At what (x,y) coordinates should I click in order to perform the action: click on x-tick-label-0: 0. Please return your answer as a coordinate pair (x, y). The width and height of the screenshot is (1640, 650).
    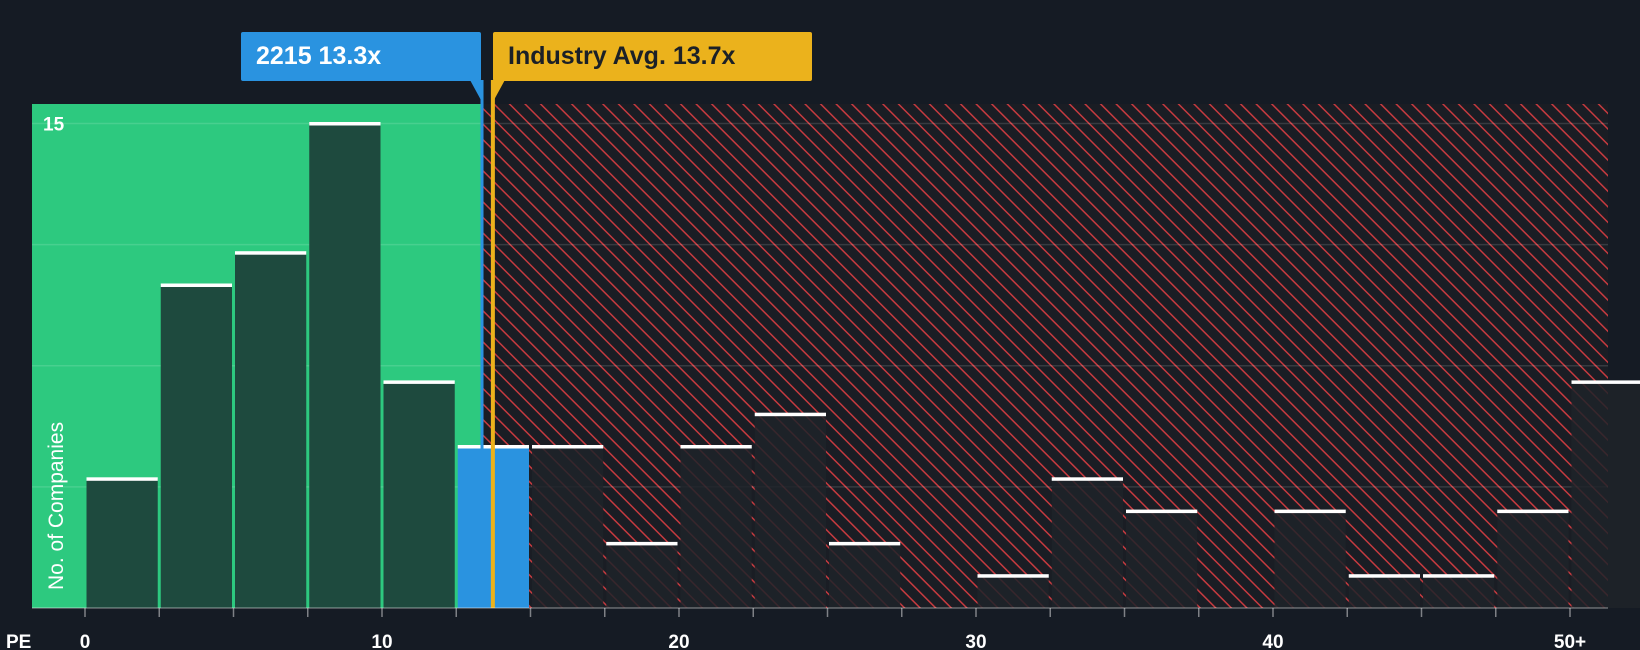
    Looking at the image, I should click on (85, 641).